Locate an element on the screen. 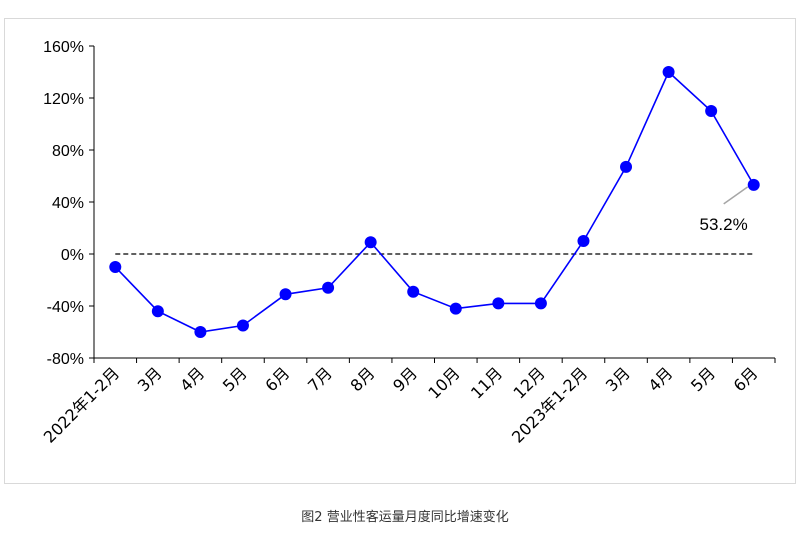 The image size is (810, 540). x-category-label: 7月 is located at coordinates (320, 379).